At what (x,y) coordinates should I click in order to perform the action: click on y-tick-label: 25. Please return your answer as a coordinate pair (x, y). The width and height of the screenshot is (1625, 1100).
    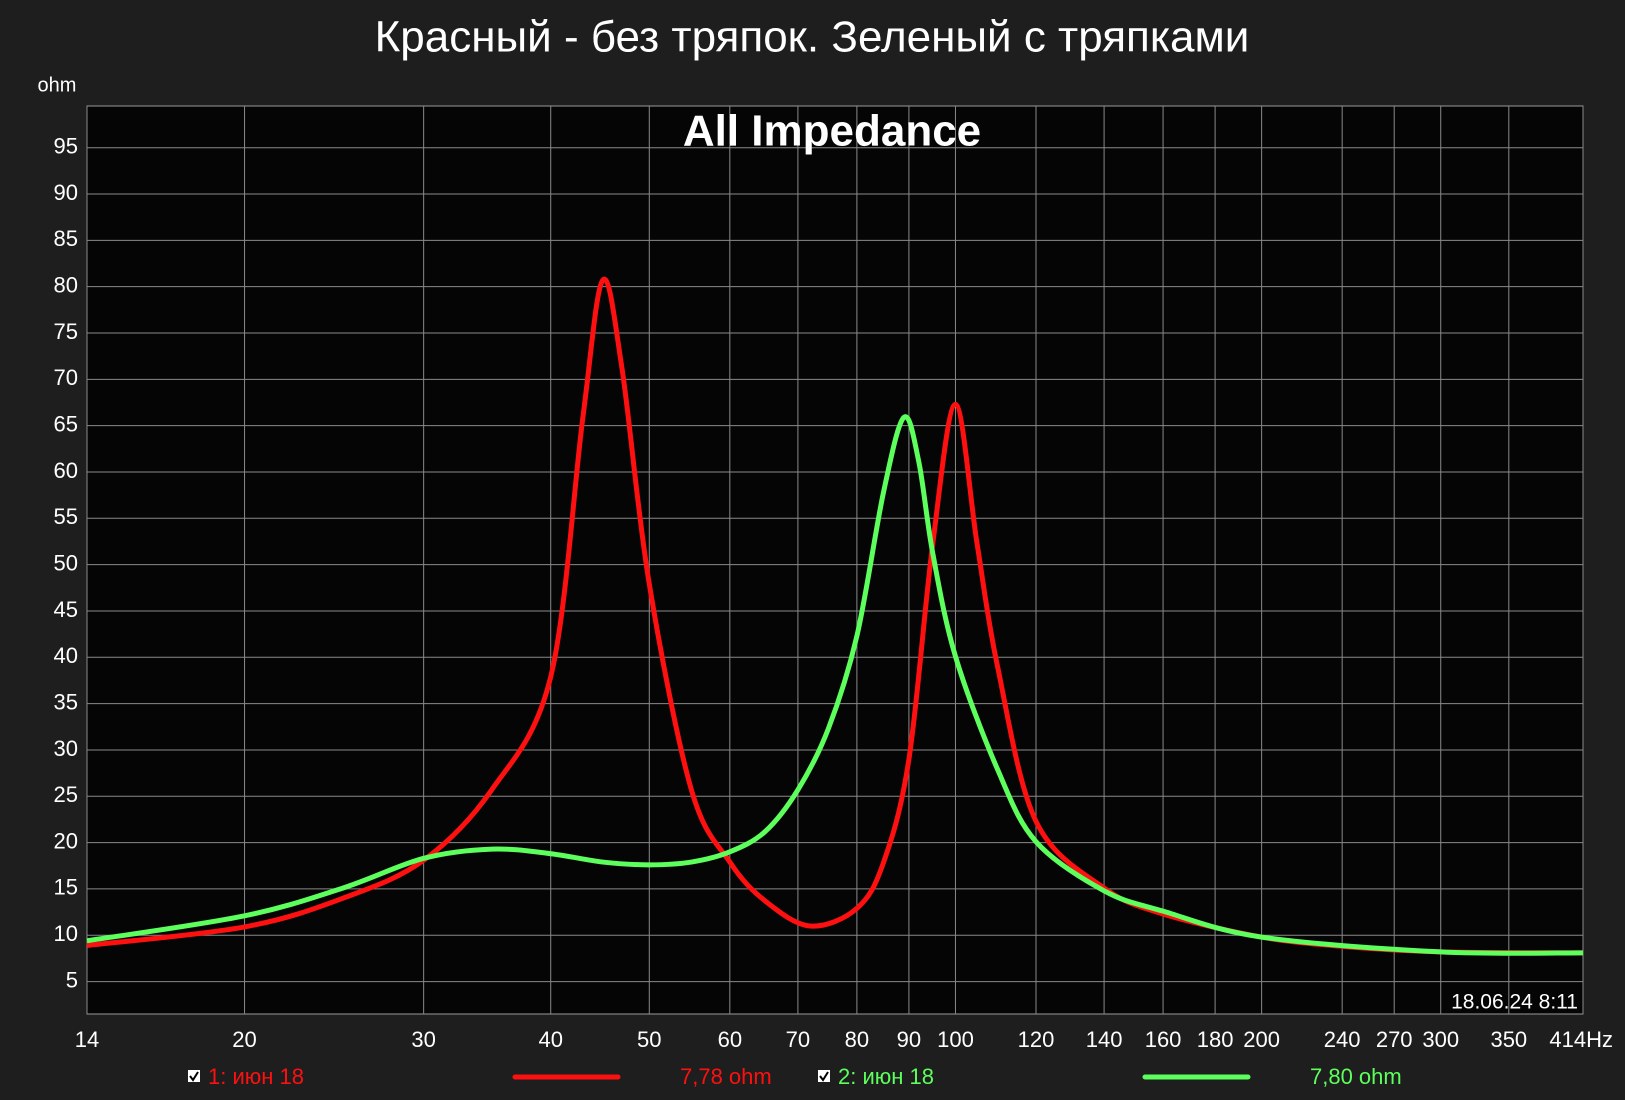
    Looking at the image, I should click on (66, 794).